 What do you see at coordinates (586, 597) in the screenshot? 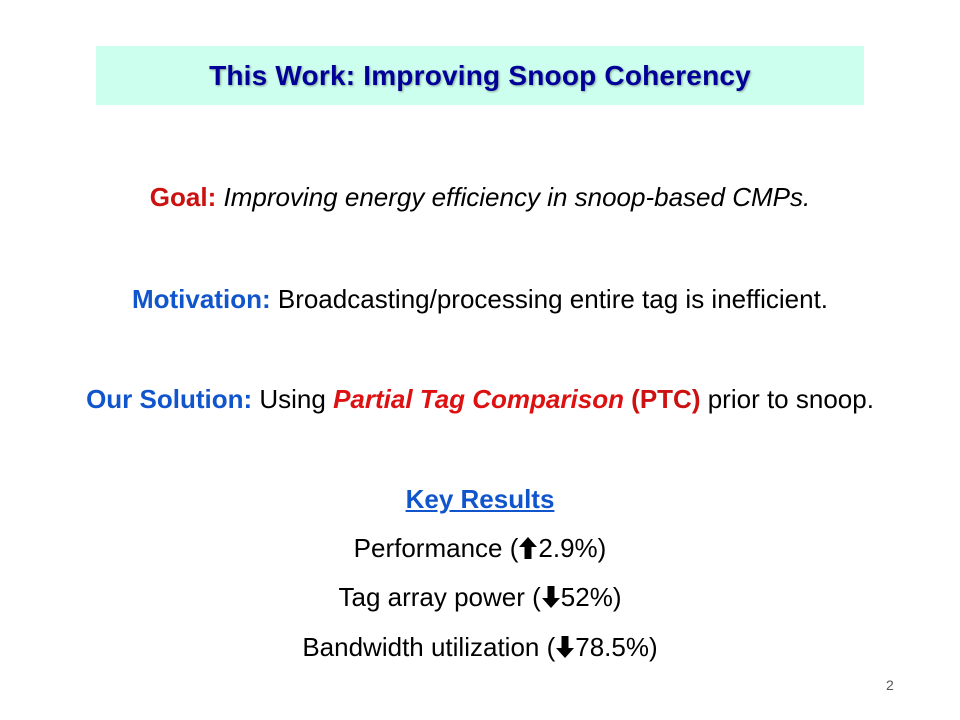
I see `result-value: 52%` at bounding box center [586, 597].